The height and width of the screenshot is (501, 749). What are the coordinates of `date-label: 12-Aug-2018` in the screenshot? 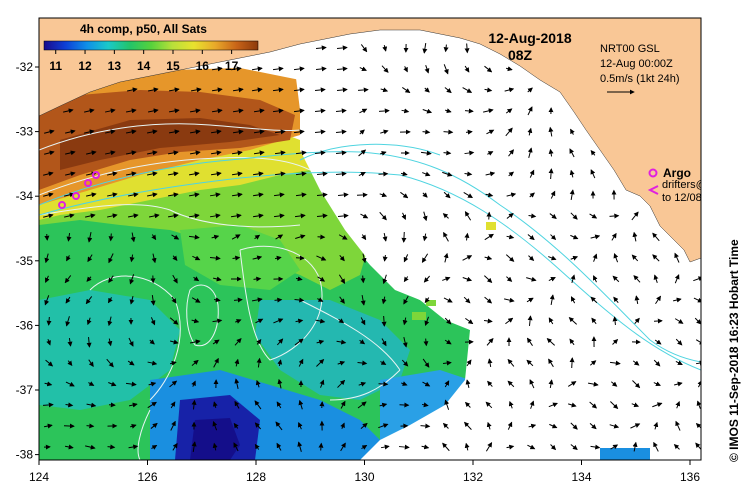 It's located at (529, 38).